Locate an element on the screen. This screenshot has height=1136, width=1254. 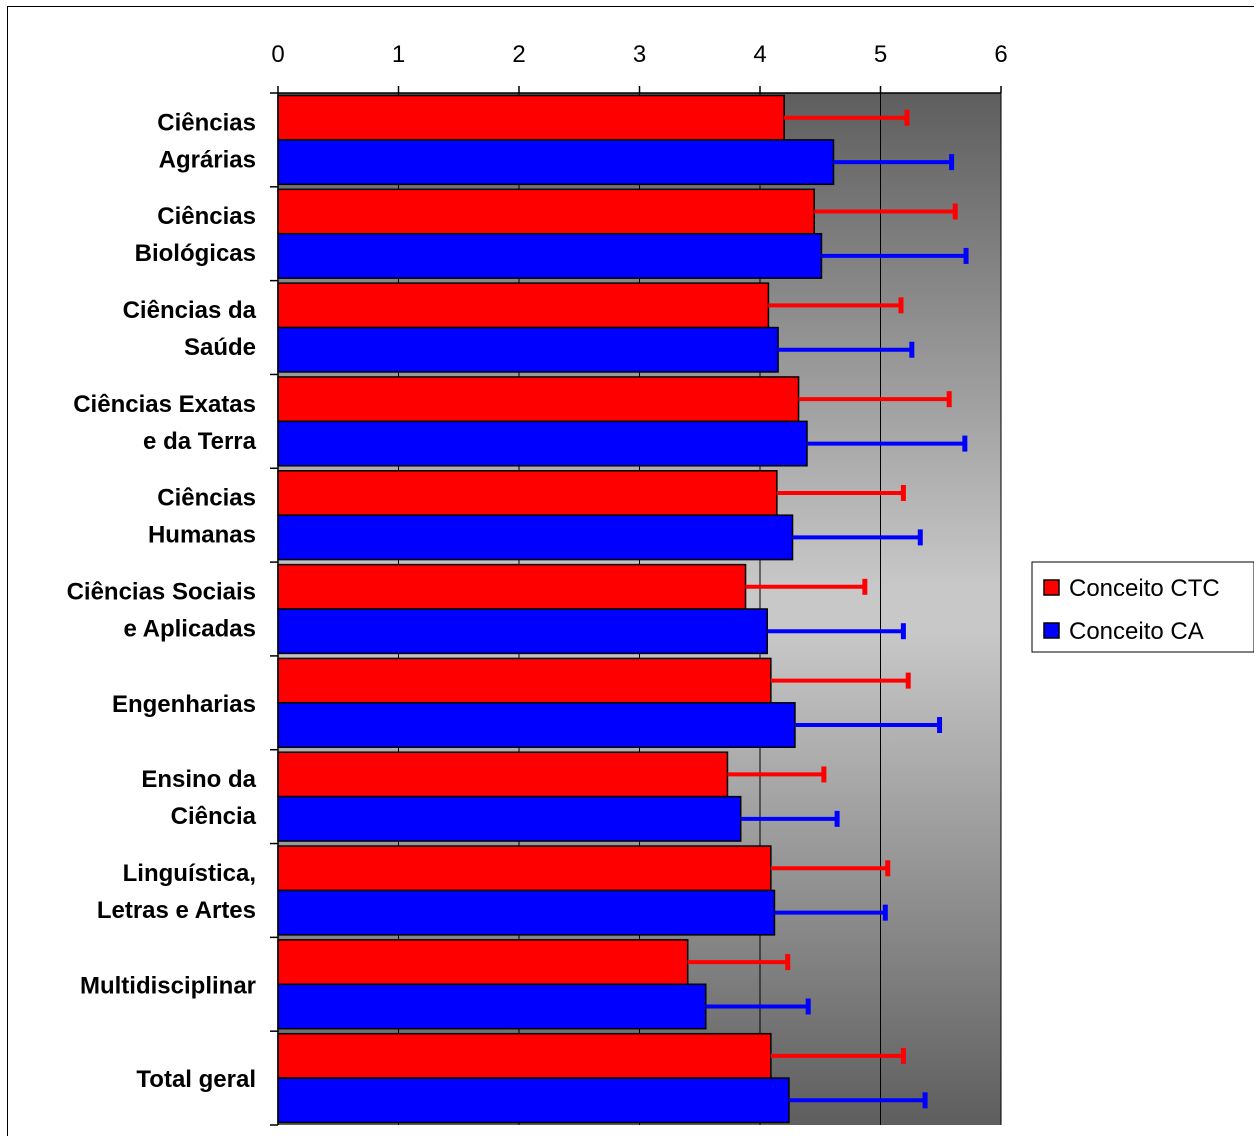
category-label: Ciências da is located at coordinates (190, 310).